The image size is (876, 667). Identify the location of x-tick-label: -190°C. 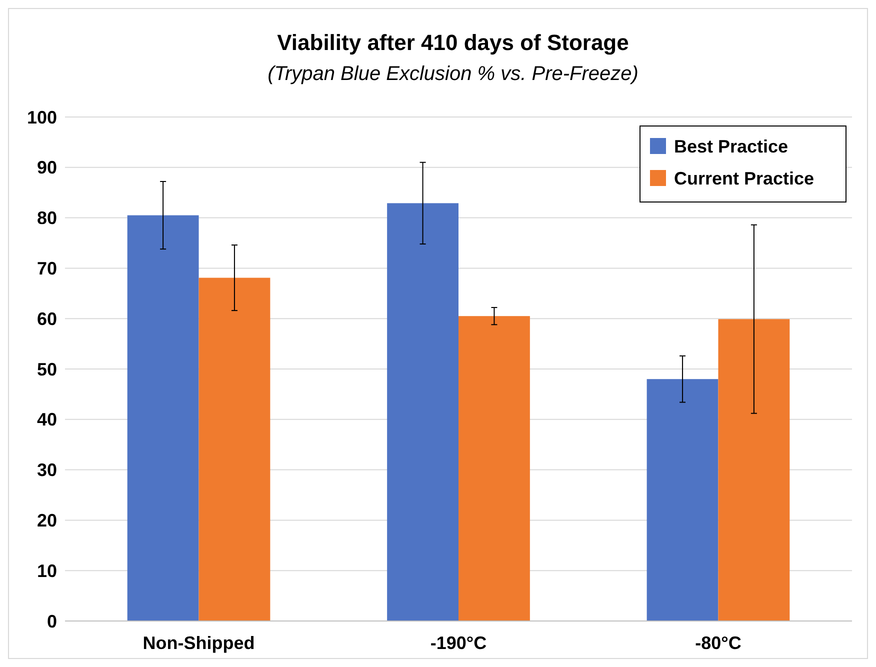
(458, 643).